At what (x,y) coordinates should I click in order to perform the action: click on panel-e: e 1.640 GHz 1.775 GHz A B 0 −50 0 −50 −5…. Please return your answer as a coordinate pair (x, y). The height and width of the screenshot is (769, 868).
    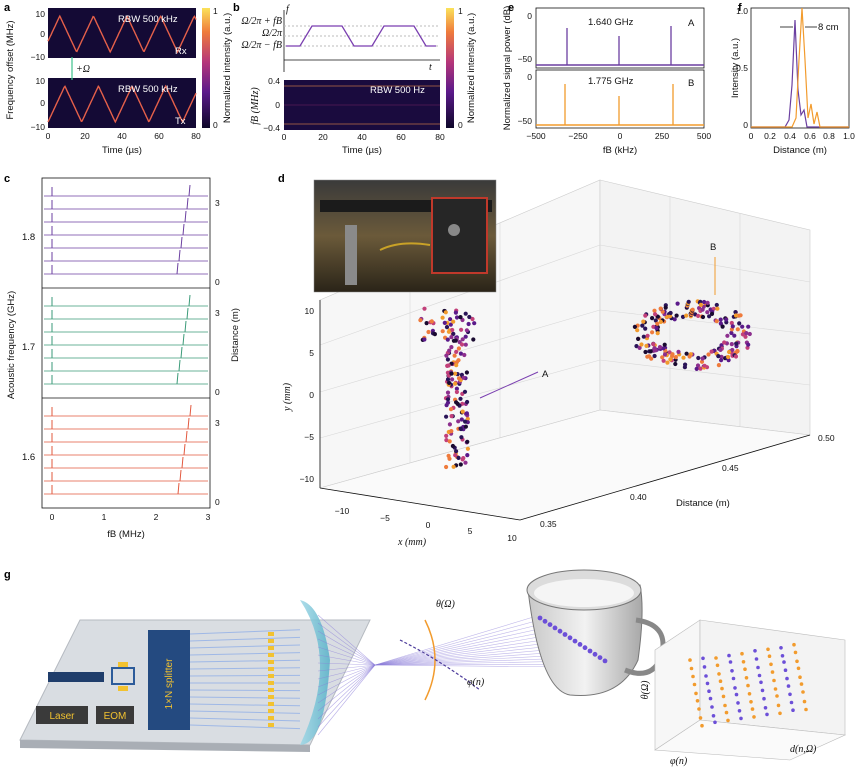
    Looking at the image, I should click on (606, 79).